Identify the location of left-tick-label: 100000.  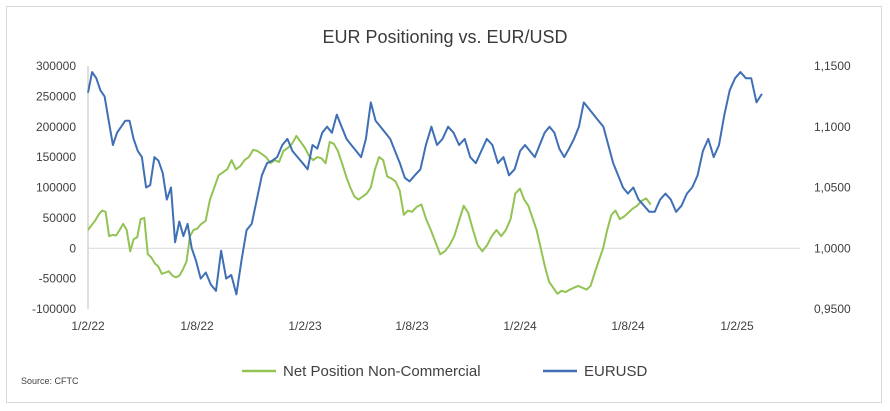
(56, 188).